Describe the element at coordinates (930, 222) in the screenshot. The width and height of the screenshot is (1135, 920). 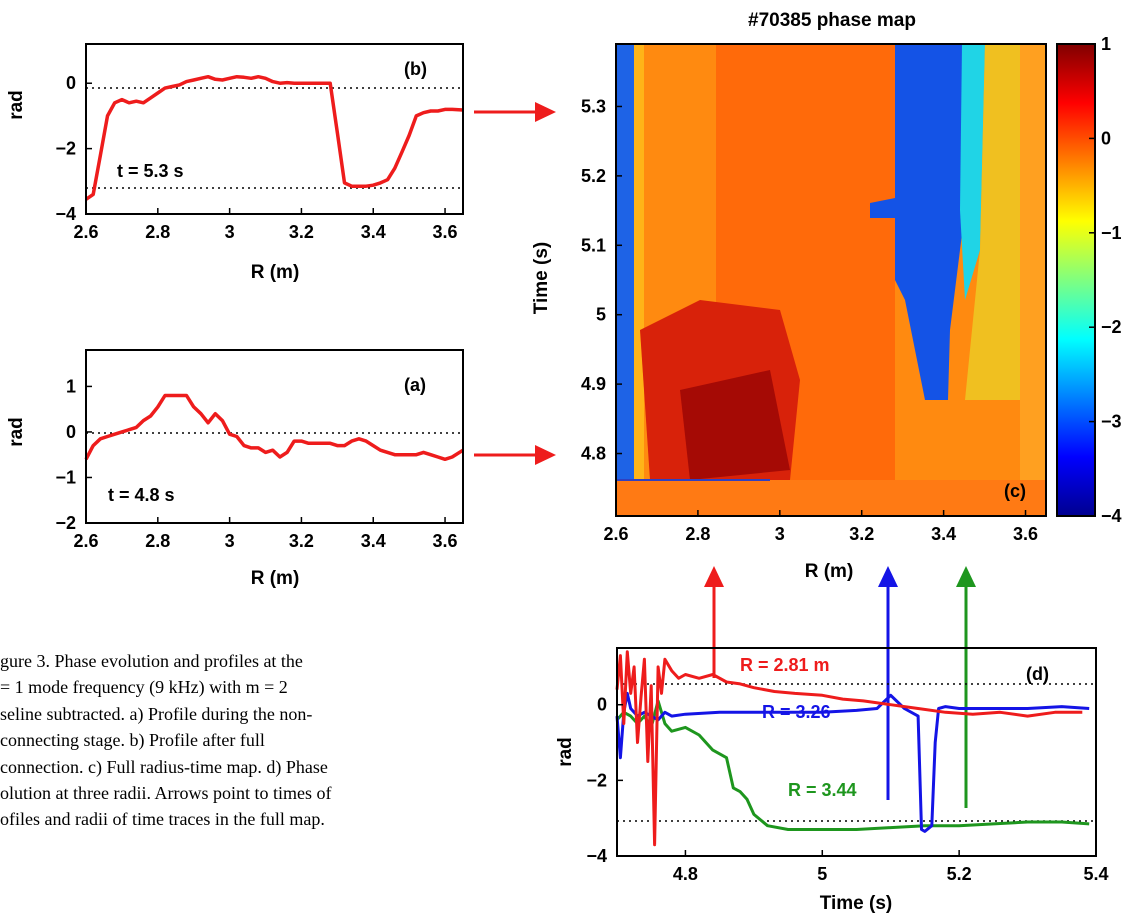
I see `heatmap-island` at that location.